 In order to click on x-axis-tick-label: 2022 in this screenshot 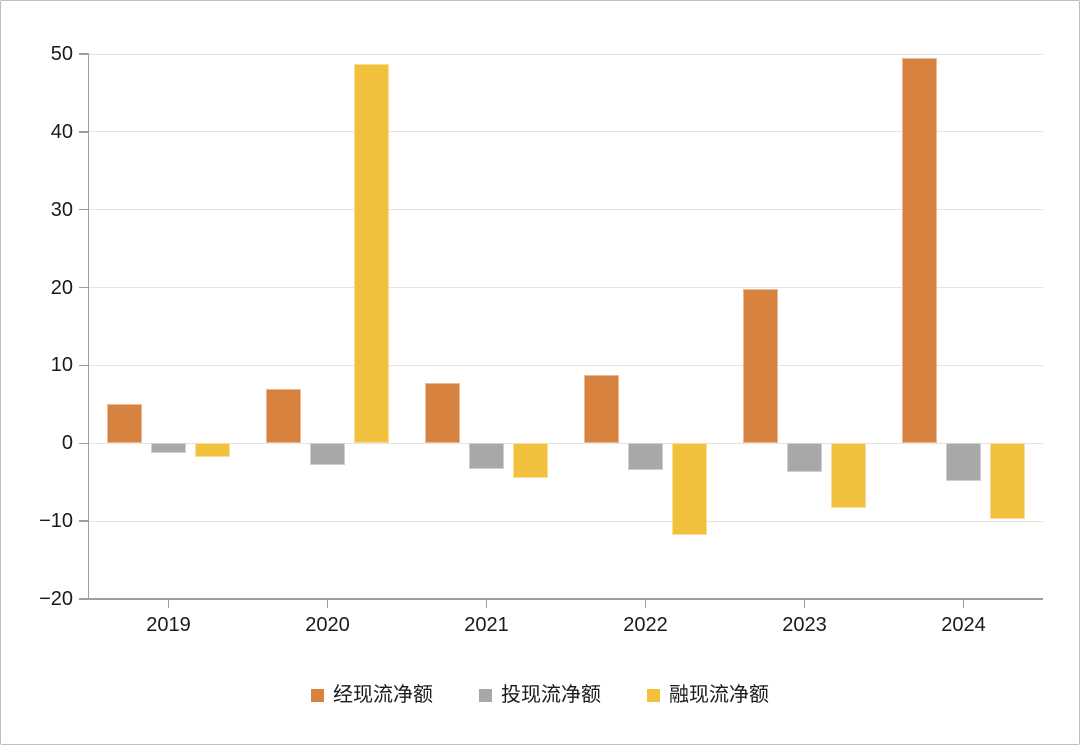, I will do `click(645, 625)`.